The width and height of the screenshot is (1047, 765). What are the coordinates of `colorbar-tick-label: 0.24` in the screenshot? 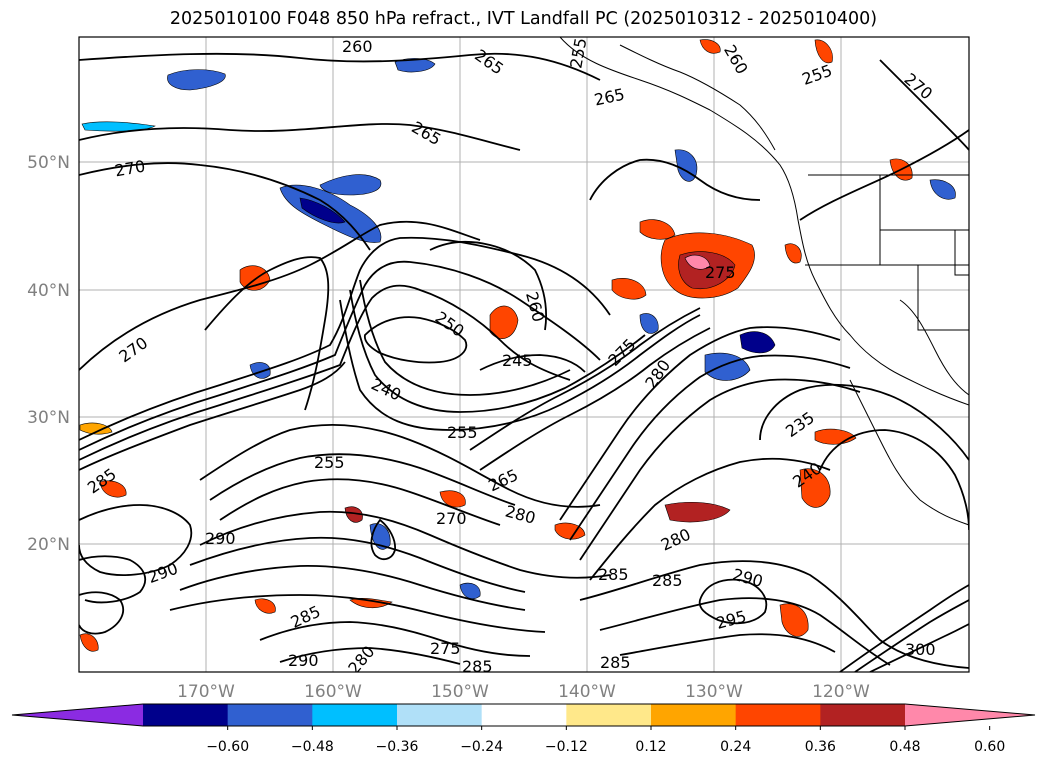 It's located at (735, 747).